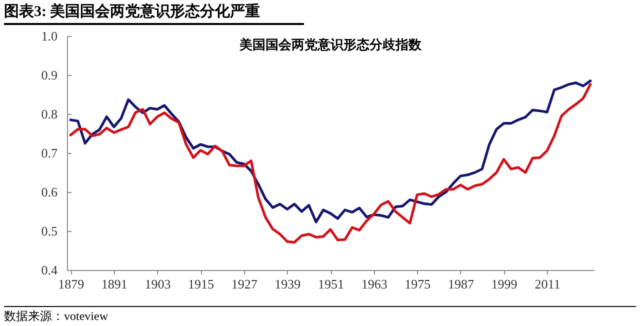  What do you see at coordinates (49, 153) in the screenshot?
I see `y-tick-label: 0.7` at bounding box center [49, 153].